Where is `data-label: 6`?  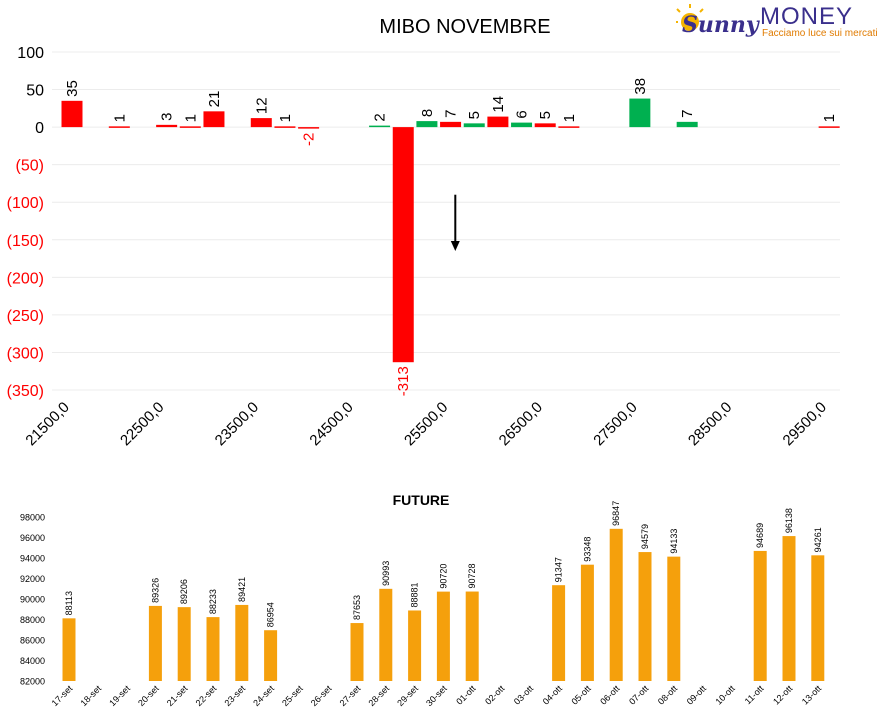 data-label: 6 is located at coordinates (522, 114).